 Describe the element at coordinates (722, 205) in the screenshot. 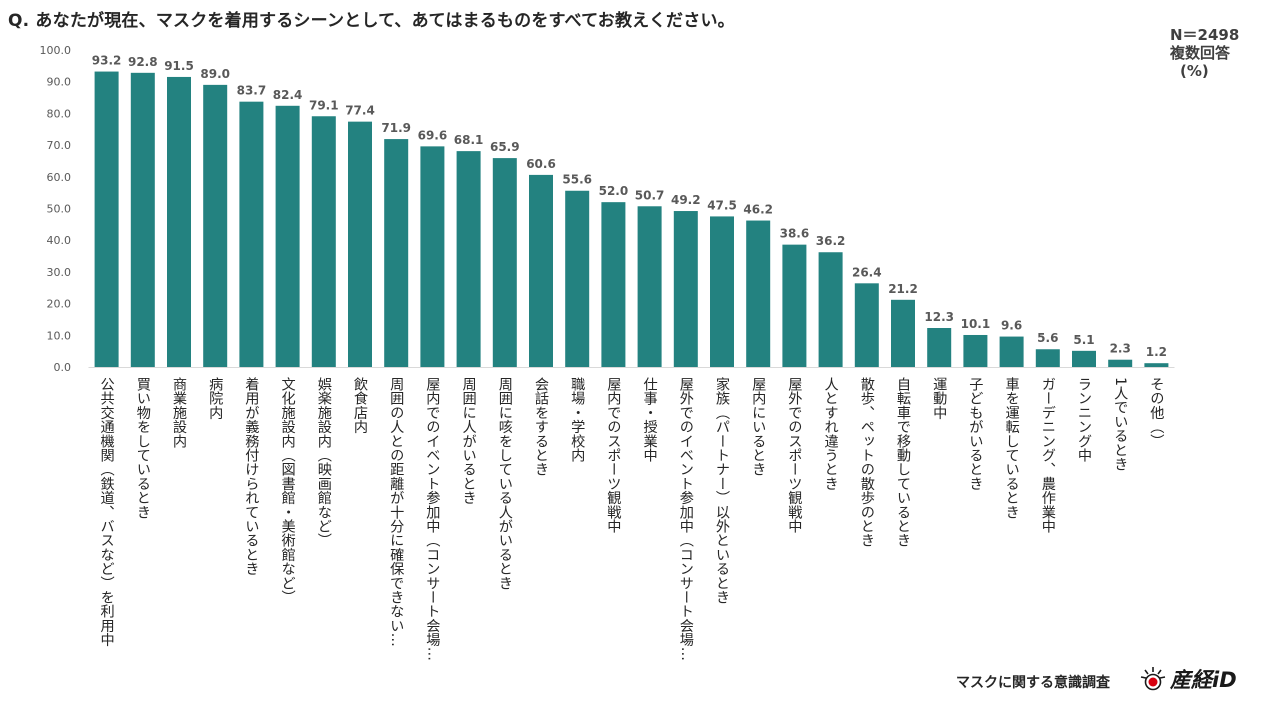

I see `data-label: 47.5` at that location.